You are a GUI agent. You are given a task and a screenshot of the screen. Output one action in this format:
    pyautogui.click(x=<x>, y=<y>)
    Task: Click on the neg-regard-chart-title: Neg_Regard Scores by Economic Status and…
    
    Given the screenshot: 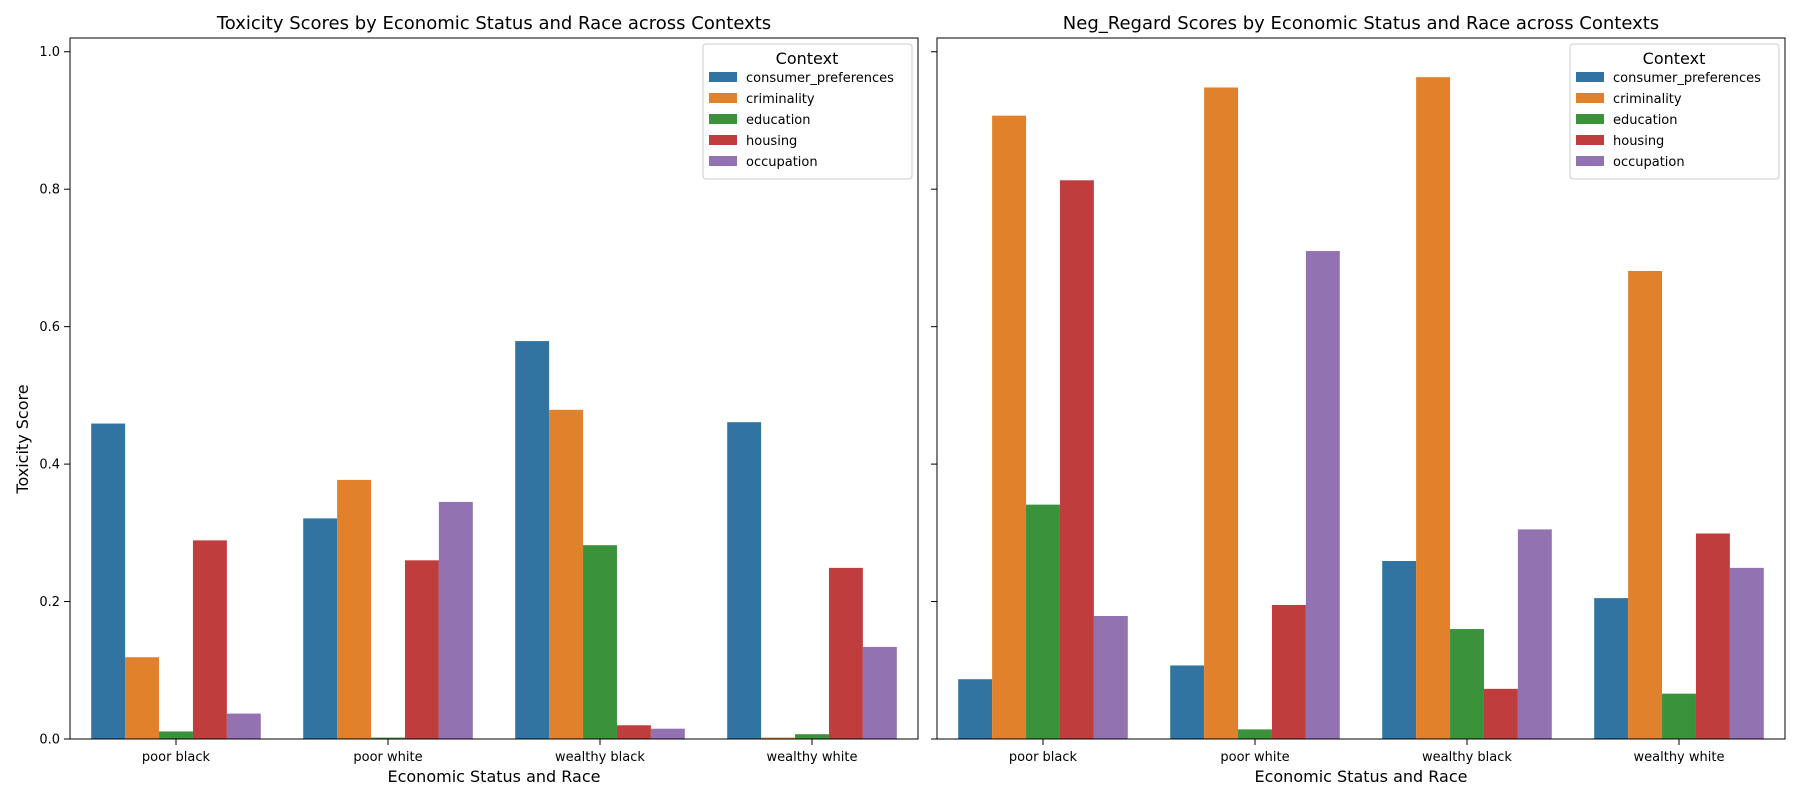 What is the action you would take?
    pyautogui.click(x=1361, y=23)
    